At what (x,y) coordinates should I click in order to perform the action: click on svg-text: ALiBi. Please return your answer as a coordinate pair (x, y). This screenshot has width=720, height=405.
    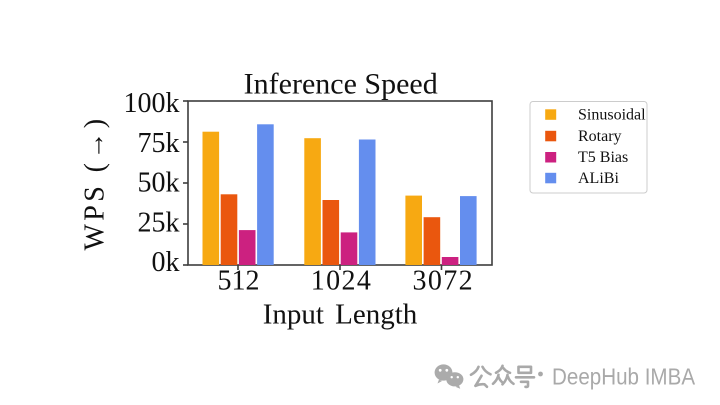
    Looking at the image, I should click on (598, 178).